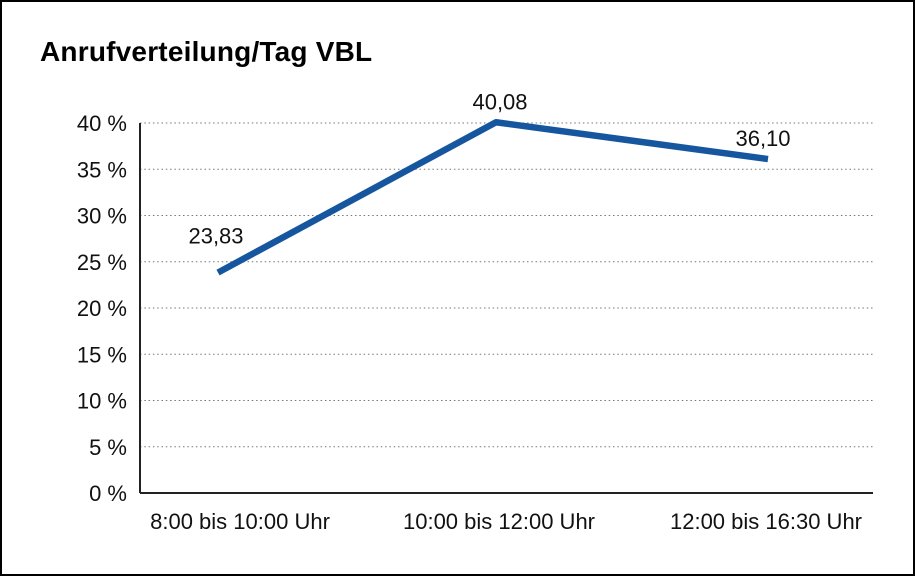  What do you see at coordinates (762, 138) in the screenshot?
I see `data-point-label: 36,10` at bounding box center [762, 138].